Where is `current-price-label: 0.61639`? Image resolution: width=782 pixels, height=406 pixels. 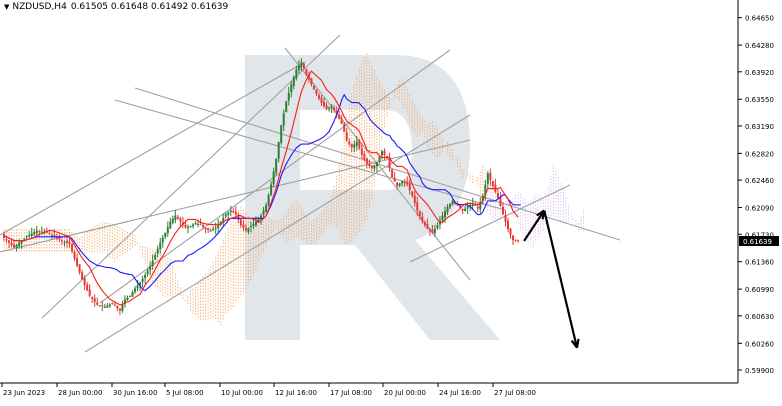 current-price-label: 0.61639 is located at coordinates (757, 242).